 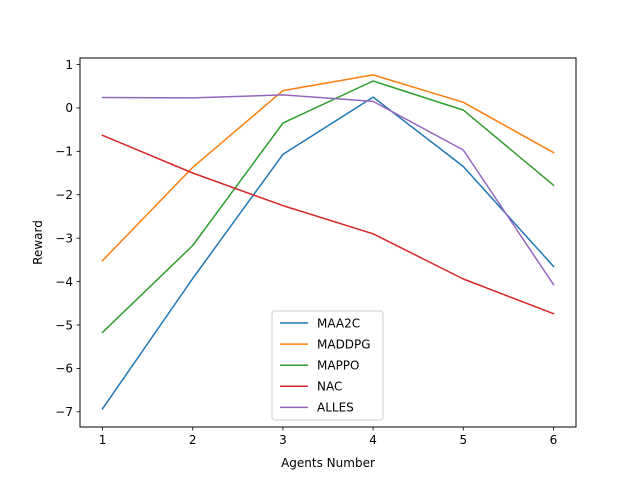 What do you see at coordinates (38, 242) in the screenshot?
I see `y-axis-label: Reward` at bounding box center [38, 242].